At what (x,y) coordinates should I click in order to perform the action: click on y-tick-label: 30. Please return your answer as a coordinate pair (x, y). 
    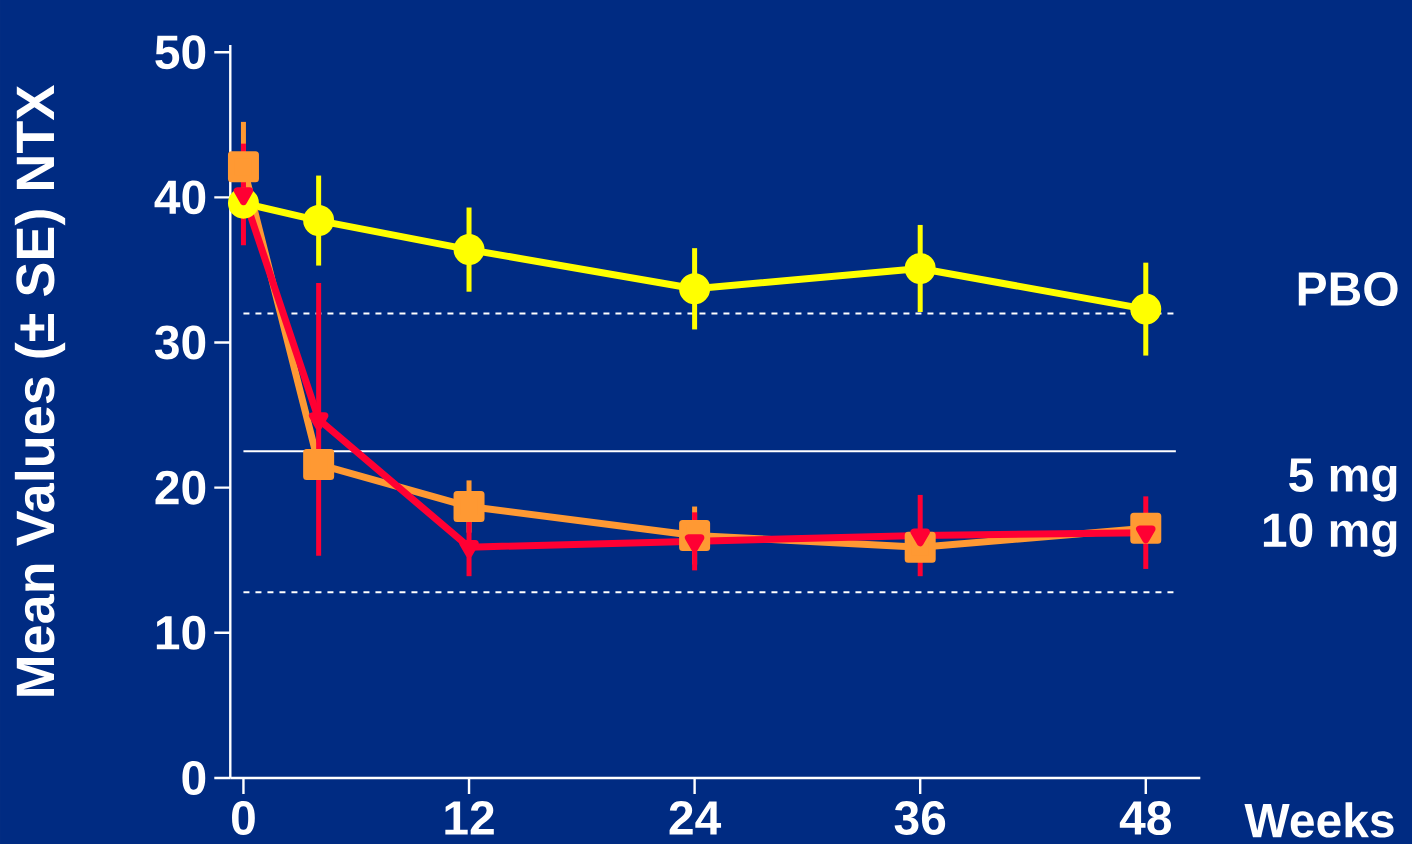
    Looking at the image, I should click on (180, 342).